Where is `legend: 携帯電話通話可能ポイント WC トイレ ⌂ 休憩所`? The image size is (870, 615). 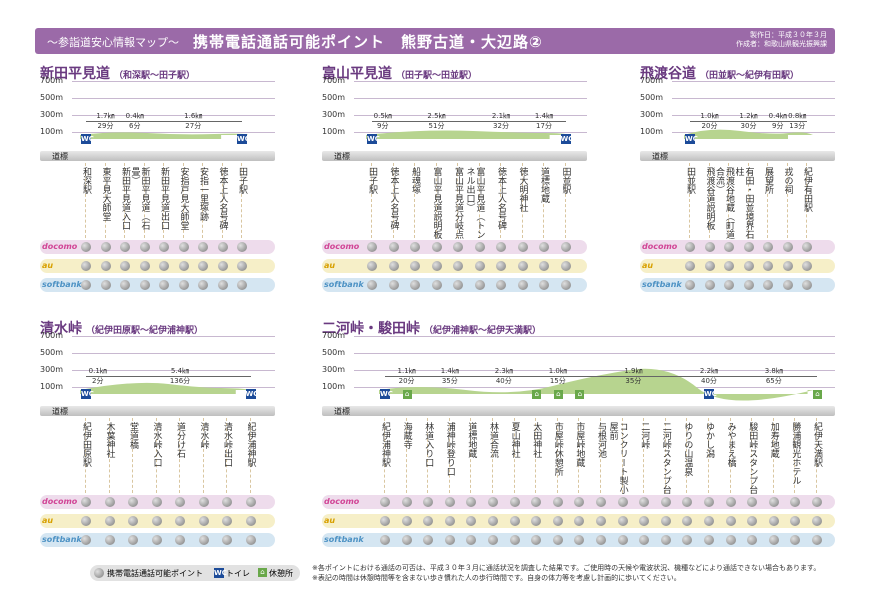
legend: 携帯電話通話可能ポイント WC トイレ ⌂ 休憩所 is located at coordinates (195, 573).